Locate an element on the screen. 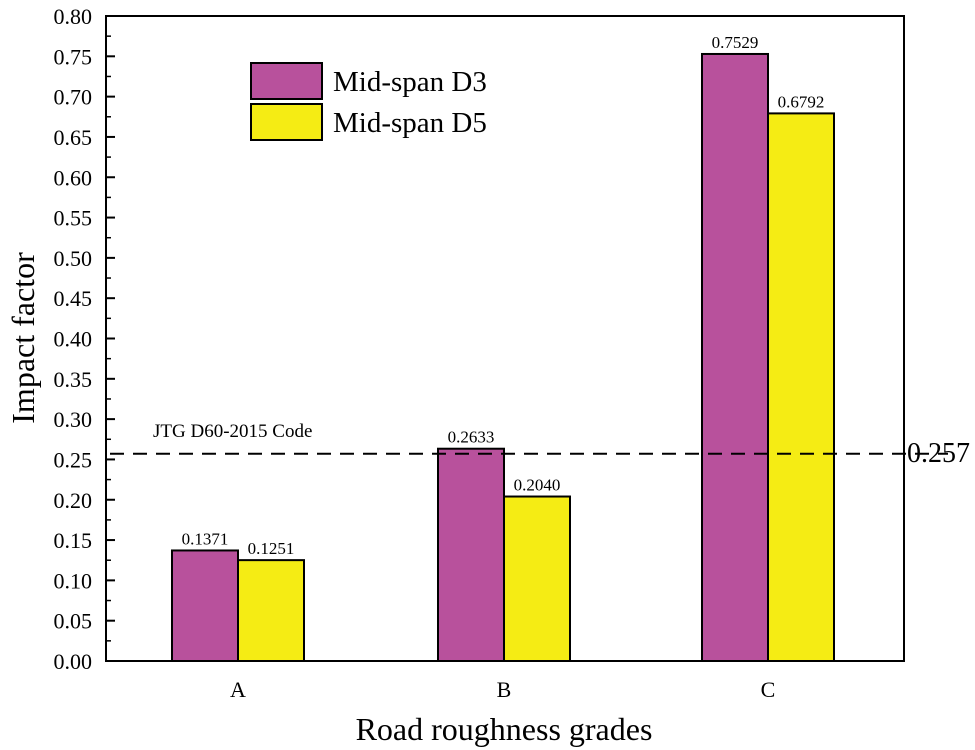 Image resolution: width=975 pixels, height=750 pixels. y-tick-label: 0.35 is located at coordinates (73, 379).